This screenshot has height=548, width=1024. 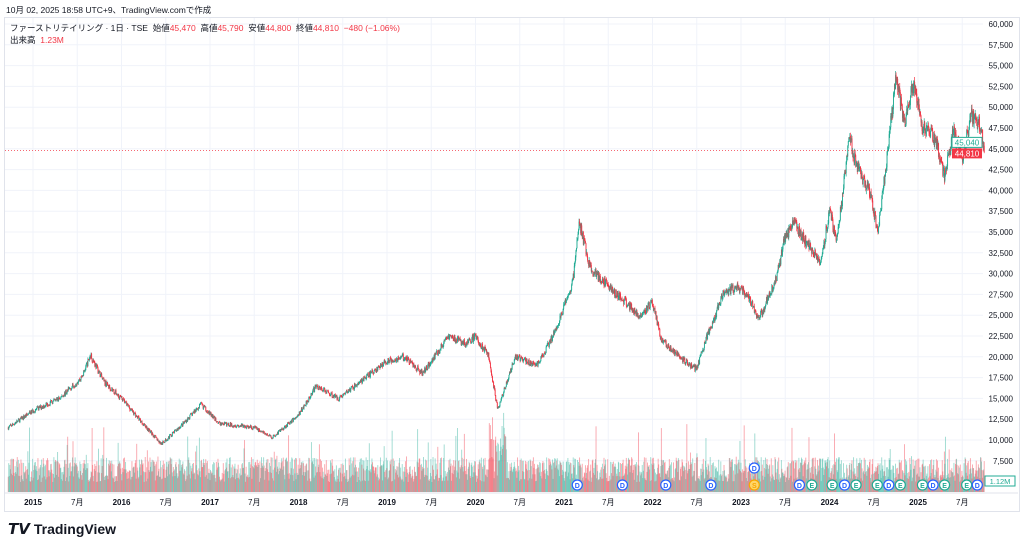 I want to click on open-label: 始値, so click(x=161, y=28).